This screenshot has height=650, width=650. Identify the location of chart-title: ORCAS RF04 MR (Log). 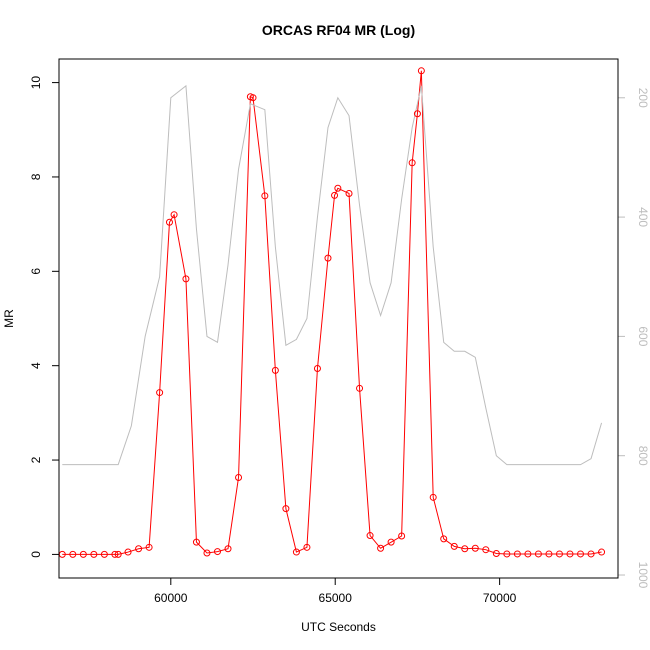
(338, 30).